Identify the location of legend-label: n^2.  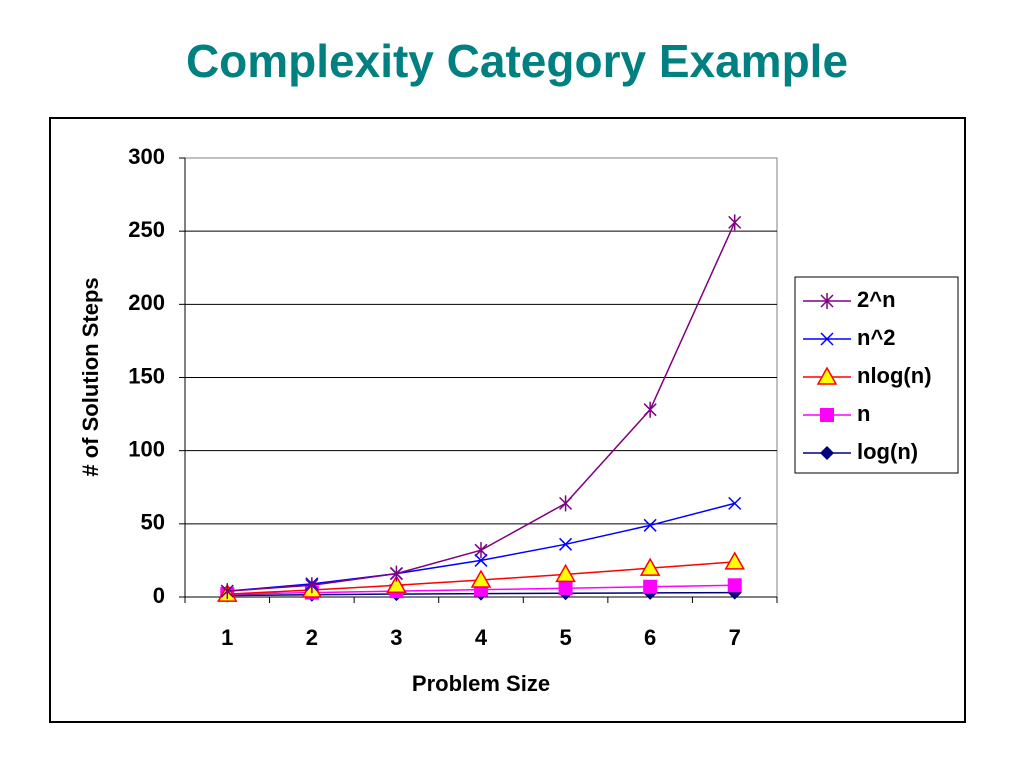
(876, 337).